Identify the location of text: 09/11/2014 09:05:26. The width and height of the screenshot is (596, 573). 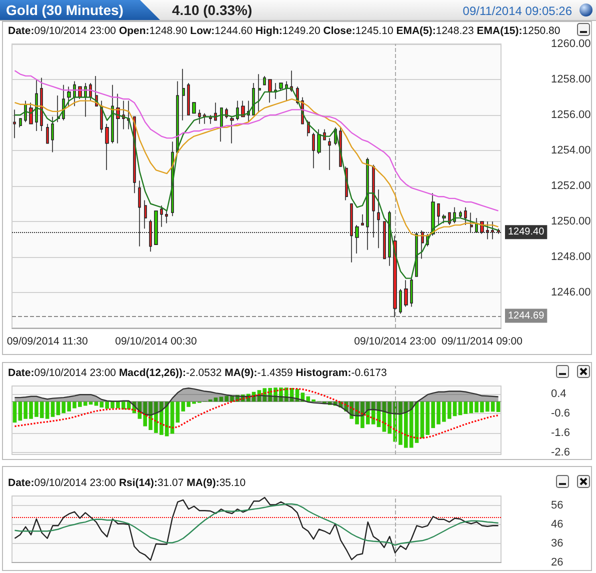
(517, 11).